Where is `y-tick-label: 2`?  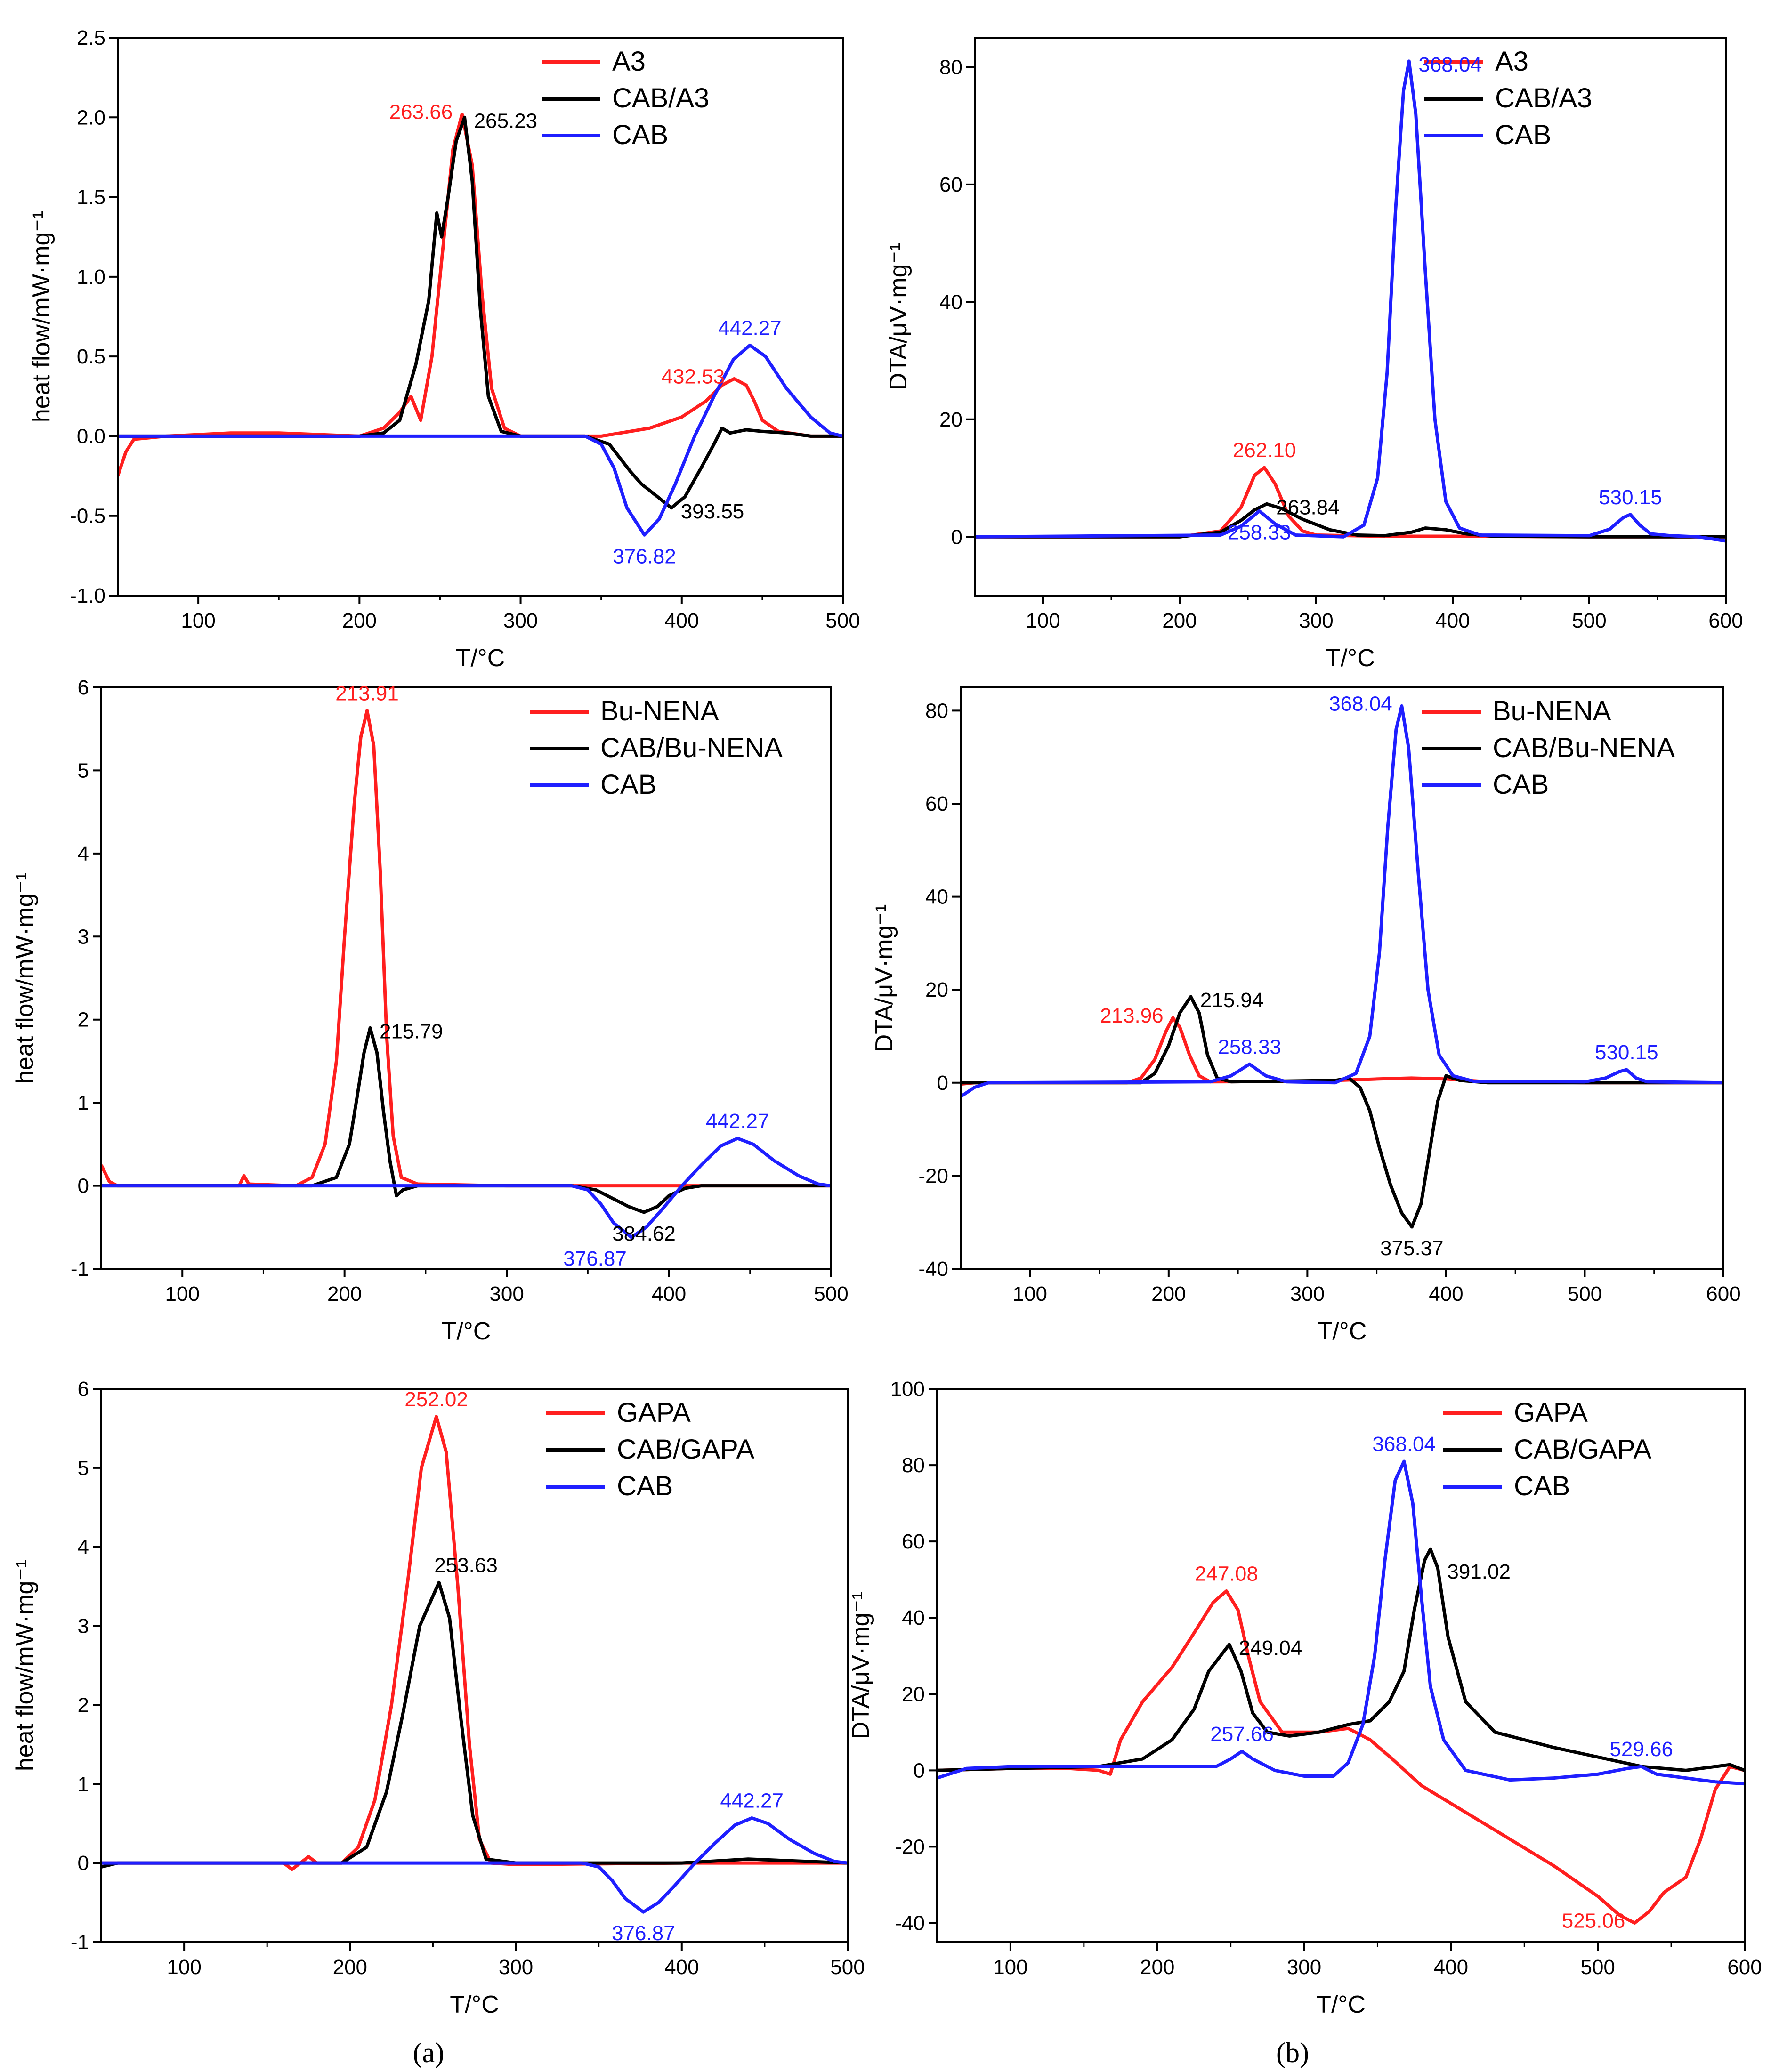 y-tick-label: 2 is located at coordinates (83, 1705).